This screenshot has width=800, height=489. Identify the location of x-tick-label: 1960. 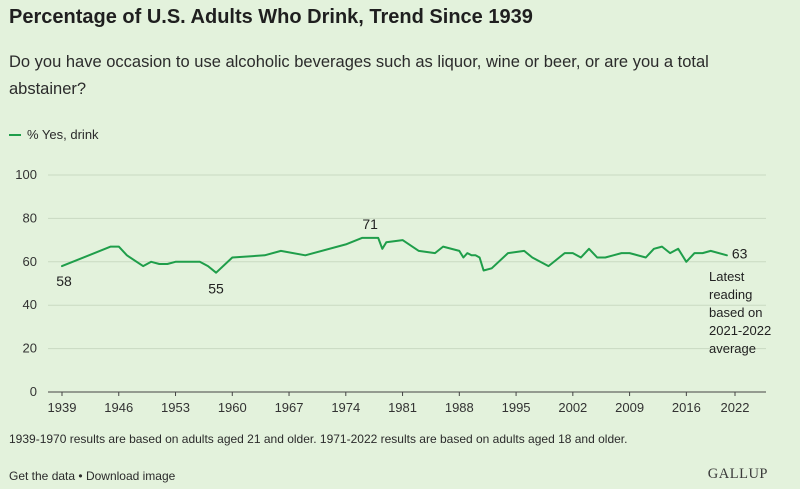
(232, 407).